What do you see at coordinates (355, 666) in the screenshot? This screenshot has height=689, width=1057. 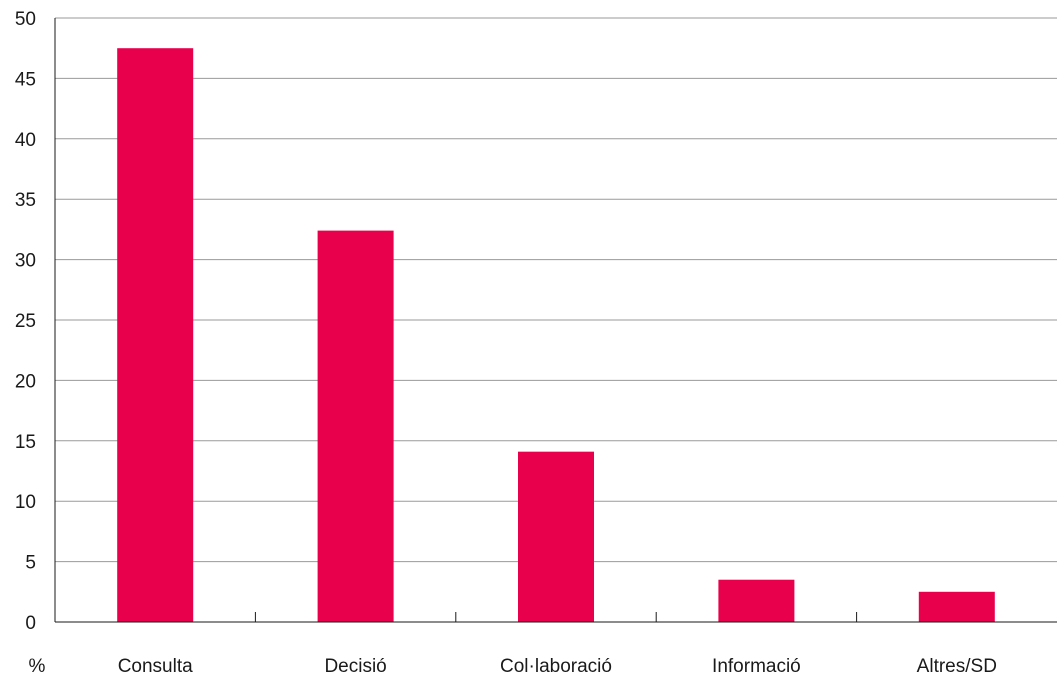 I see `x-category-label: Decisió` at bounding box center [355, 666].